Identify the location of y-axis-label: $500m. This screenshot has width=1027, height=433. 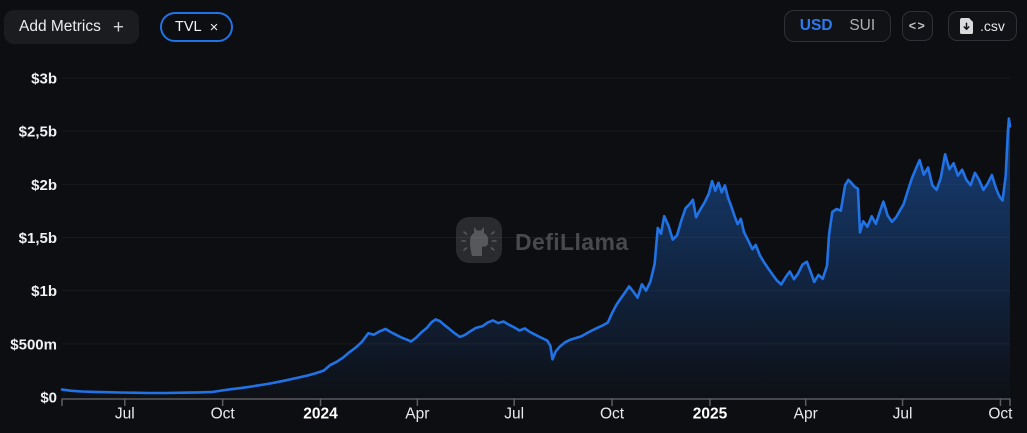
(33, 344).